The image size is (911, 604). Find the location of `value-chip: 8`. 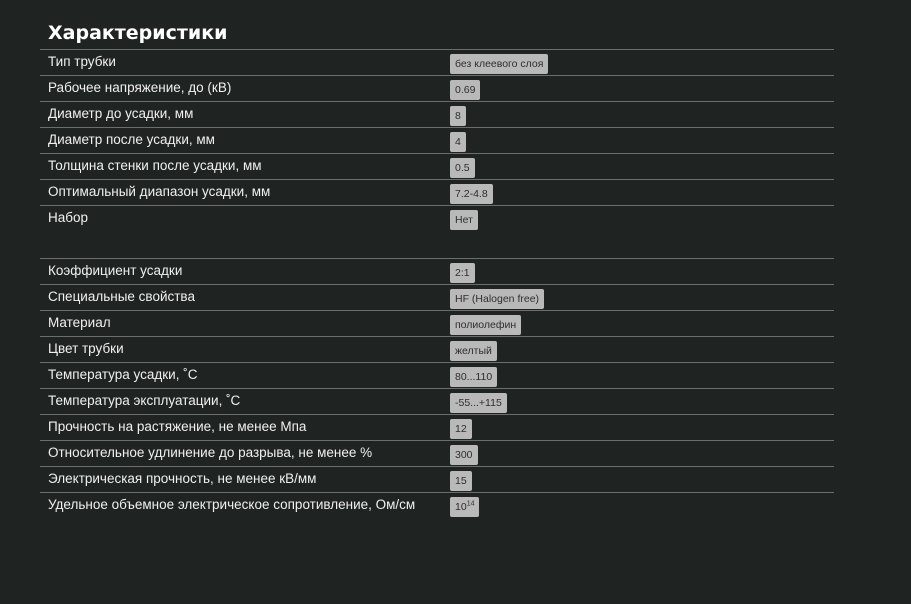

value-chip: 8 is located at coordinates (458, 116).